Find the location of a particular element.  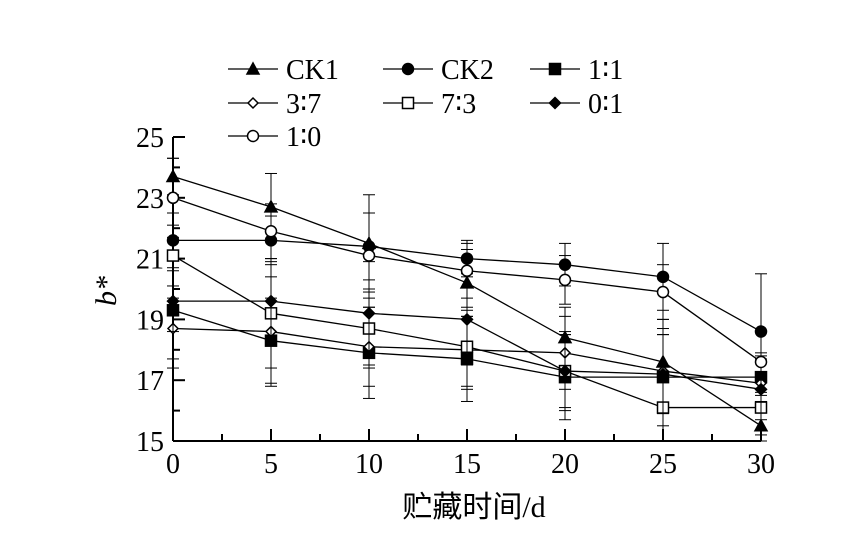

x-tick-label: 10 is located at coordinates (369, 464).